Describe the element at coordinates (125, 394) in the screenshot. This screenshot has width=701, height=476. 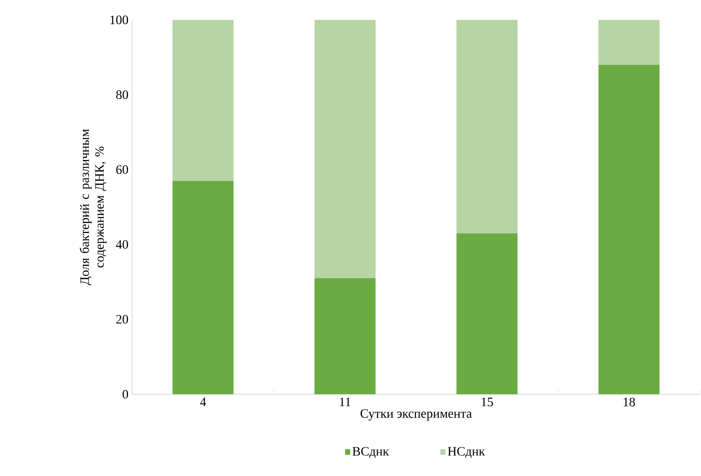
I see `y-tick-label: 0` at that location.